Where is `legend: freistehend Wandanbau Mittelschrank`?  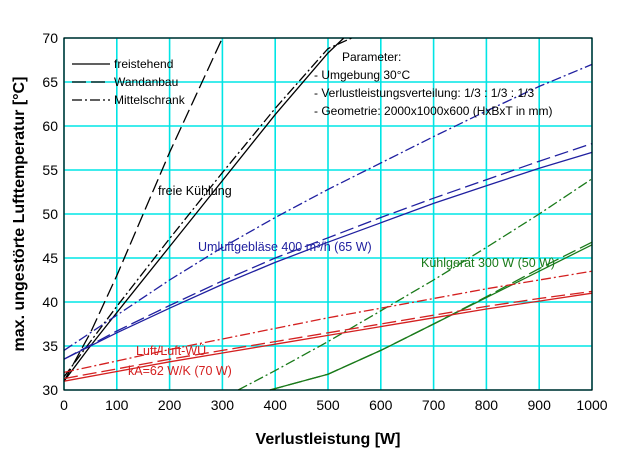 legend: freistehend Wandanbau Mittelschrank is located at coordinates (129, 82).